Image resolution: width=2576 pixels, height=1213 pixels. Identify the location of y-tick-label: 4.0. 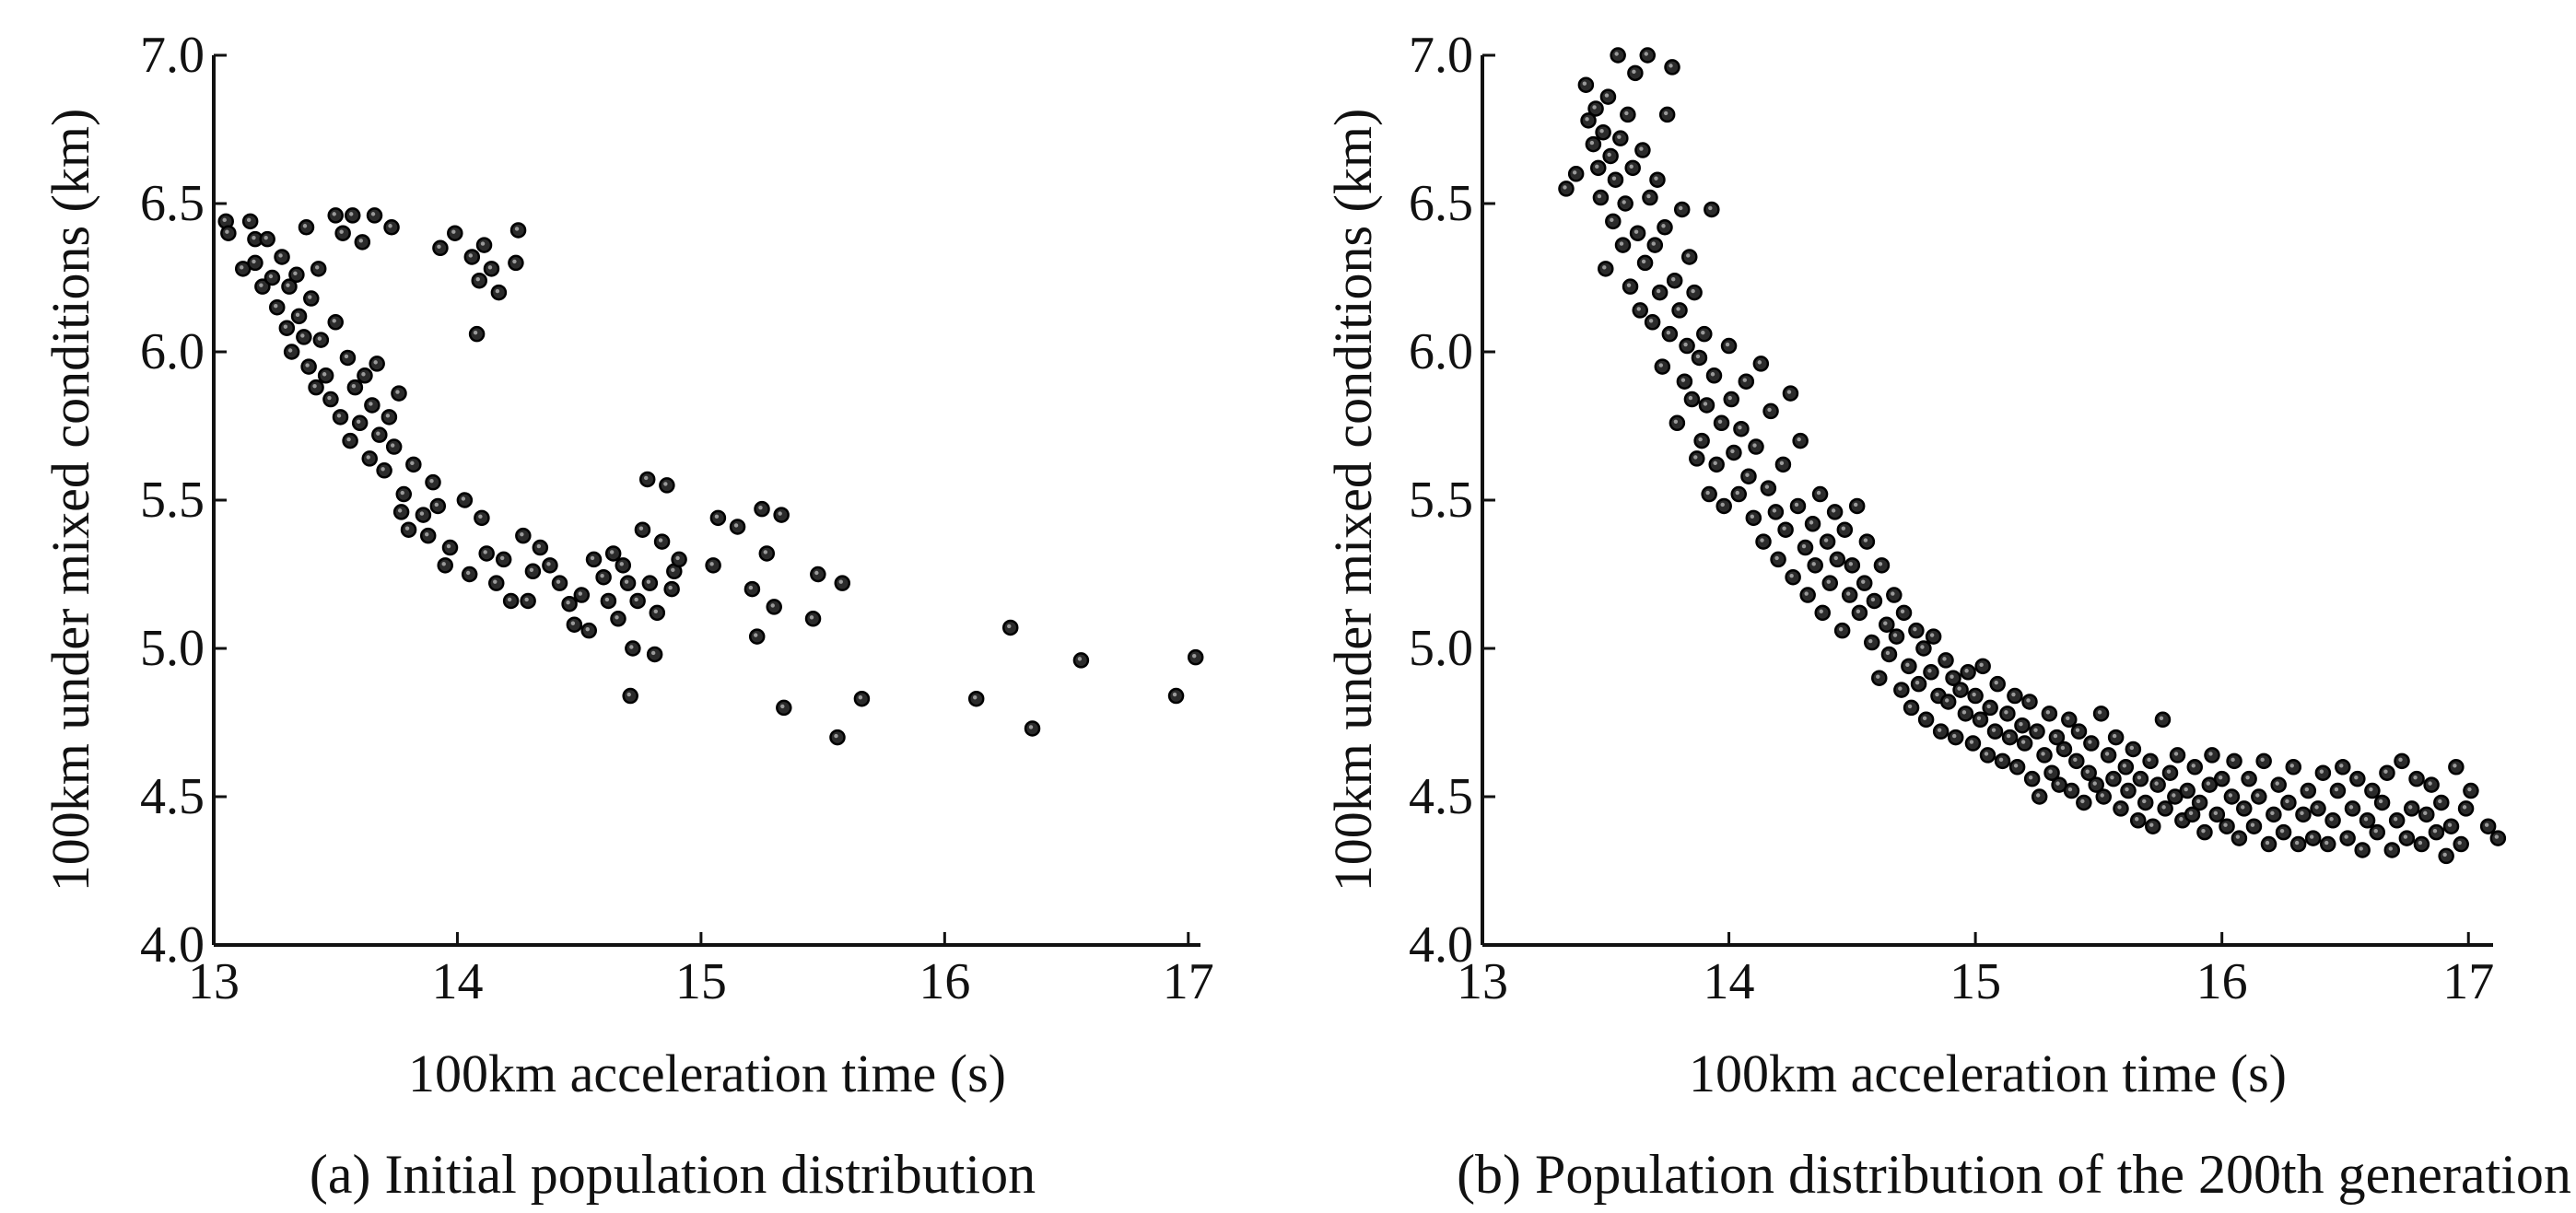
(1441, 945).